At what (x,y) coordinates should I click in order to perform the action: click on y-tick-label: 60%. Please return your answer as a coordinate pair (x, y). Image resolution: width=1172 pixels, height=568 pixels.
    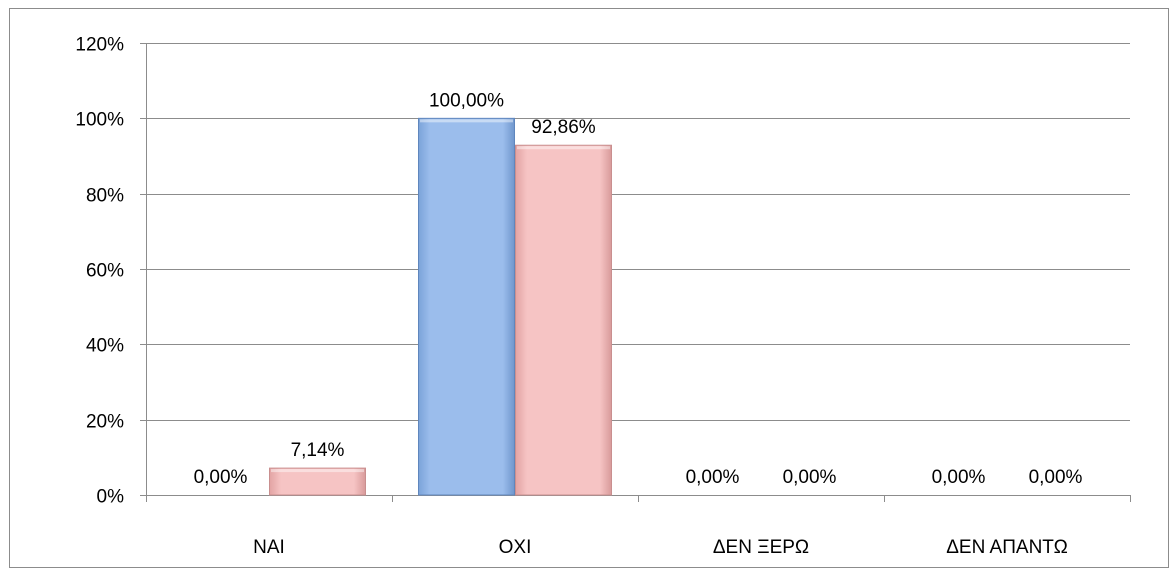
    Looking at the image, I should click on (105, 271).